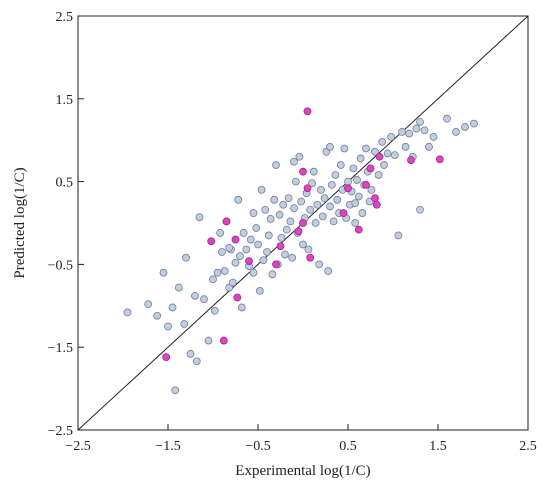 The width and height of the screenshot is (550, 493). What do you see at coordinates (20, 222) in the screenshot?
I see `y-axis-label: Predicted log(1/C)` at bounding box center [20, 222].